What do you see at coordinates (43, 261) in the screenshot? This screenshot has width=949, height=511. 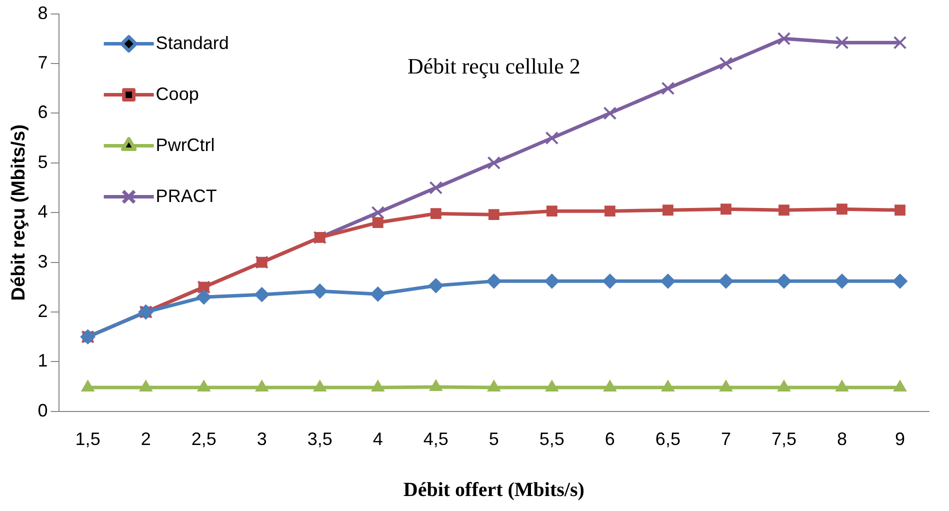 I see `y-tick-label: 3` at bounding box center [43, 261].